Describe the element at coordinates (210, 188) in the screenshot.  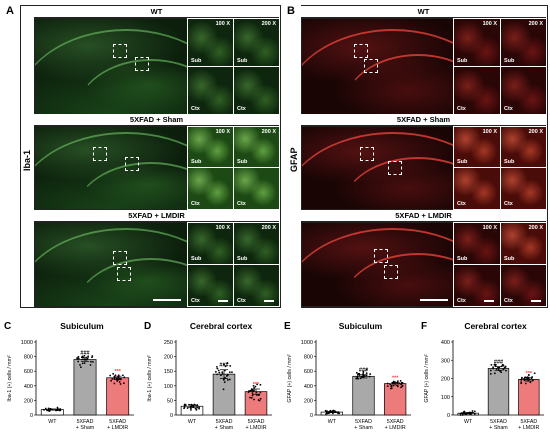
I see `micrograph-a-sham-ctx-100x: Ctx` at that location.